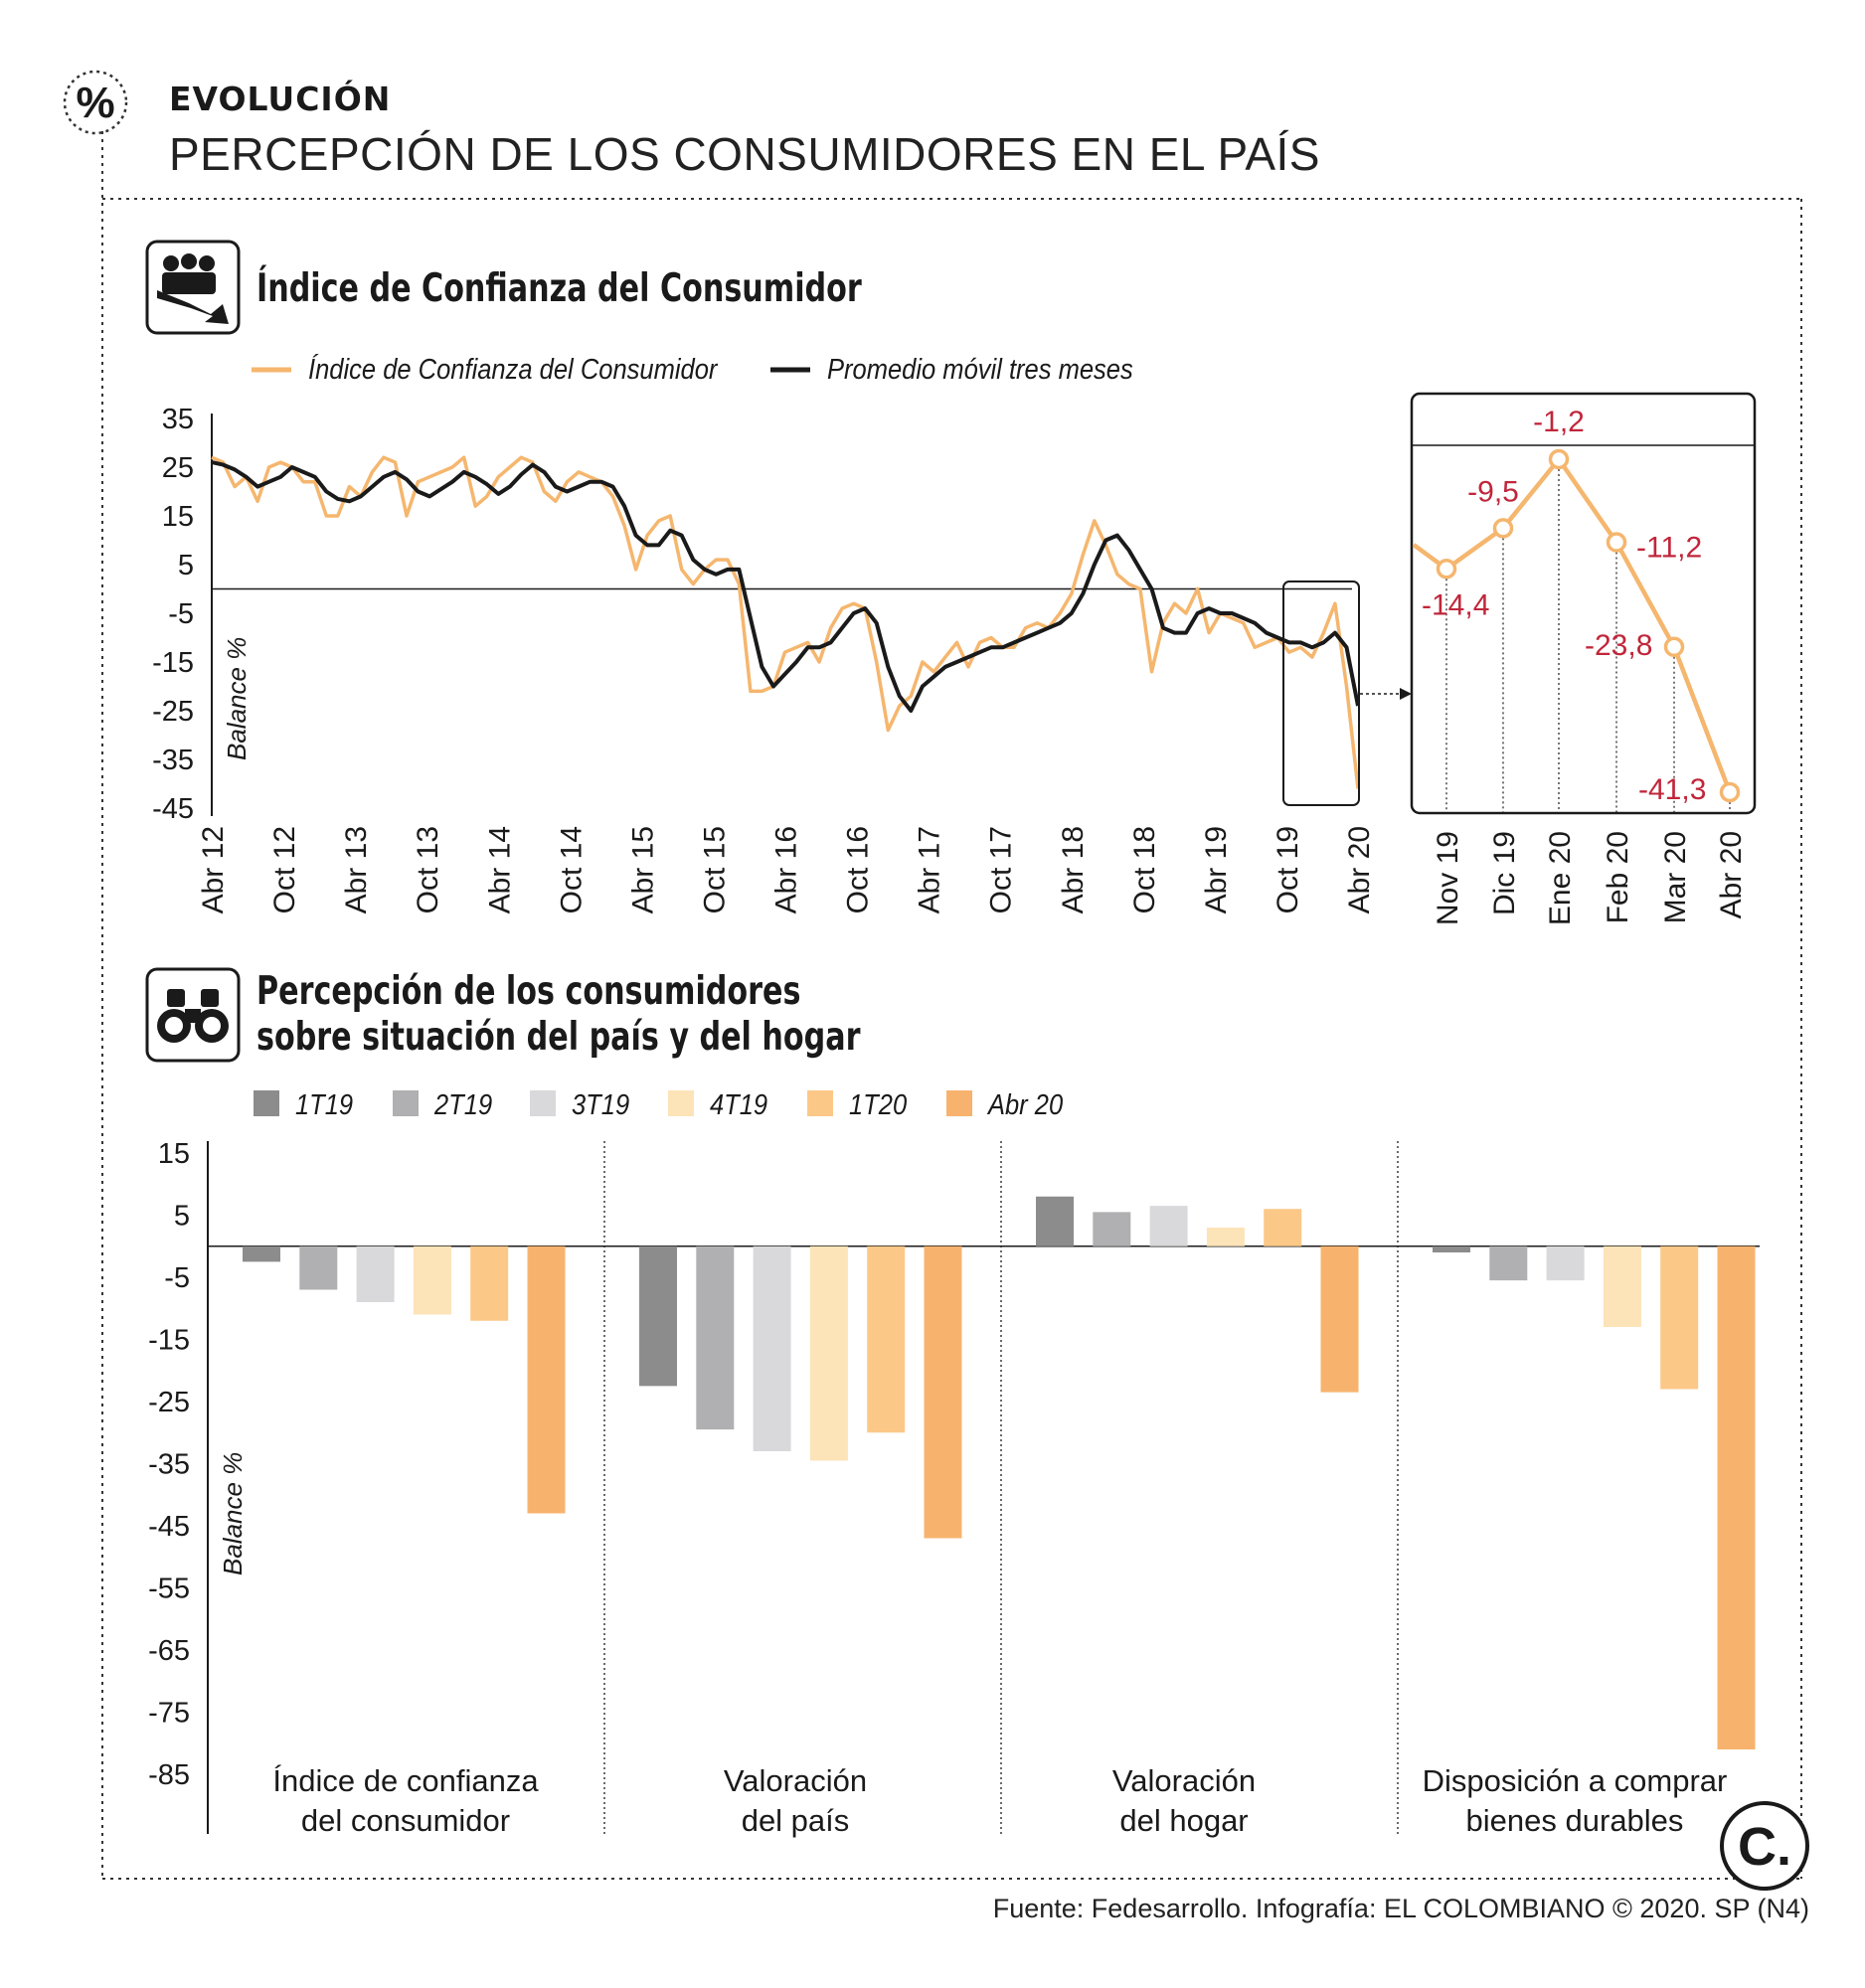  What do you see at coordinates (1455, 604) in the screenshot?
I see `zoom-data-label: -14,4` at bounding box center [1455, 604].